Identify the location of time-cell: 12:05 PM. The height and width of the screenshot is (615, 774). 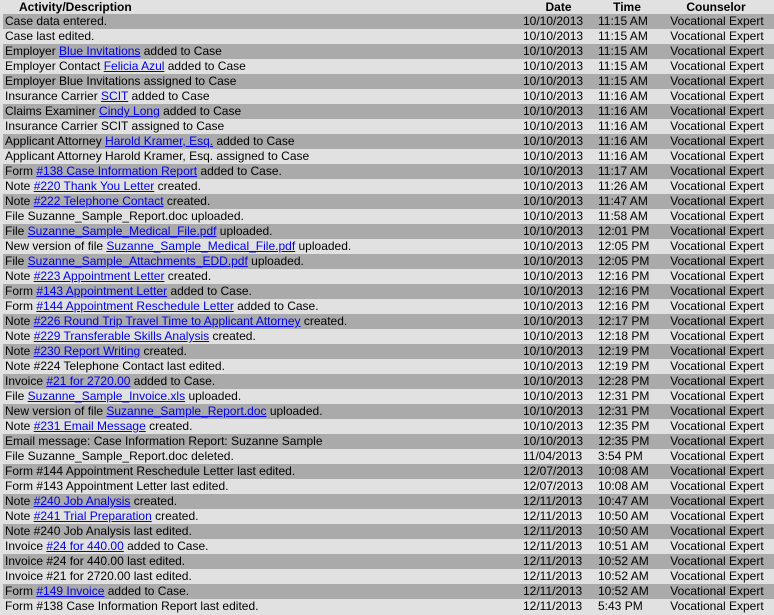
(627, 246).